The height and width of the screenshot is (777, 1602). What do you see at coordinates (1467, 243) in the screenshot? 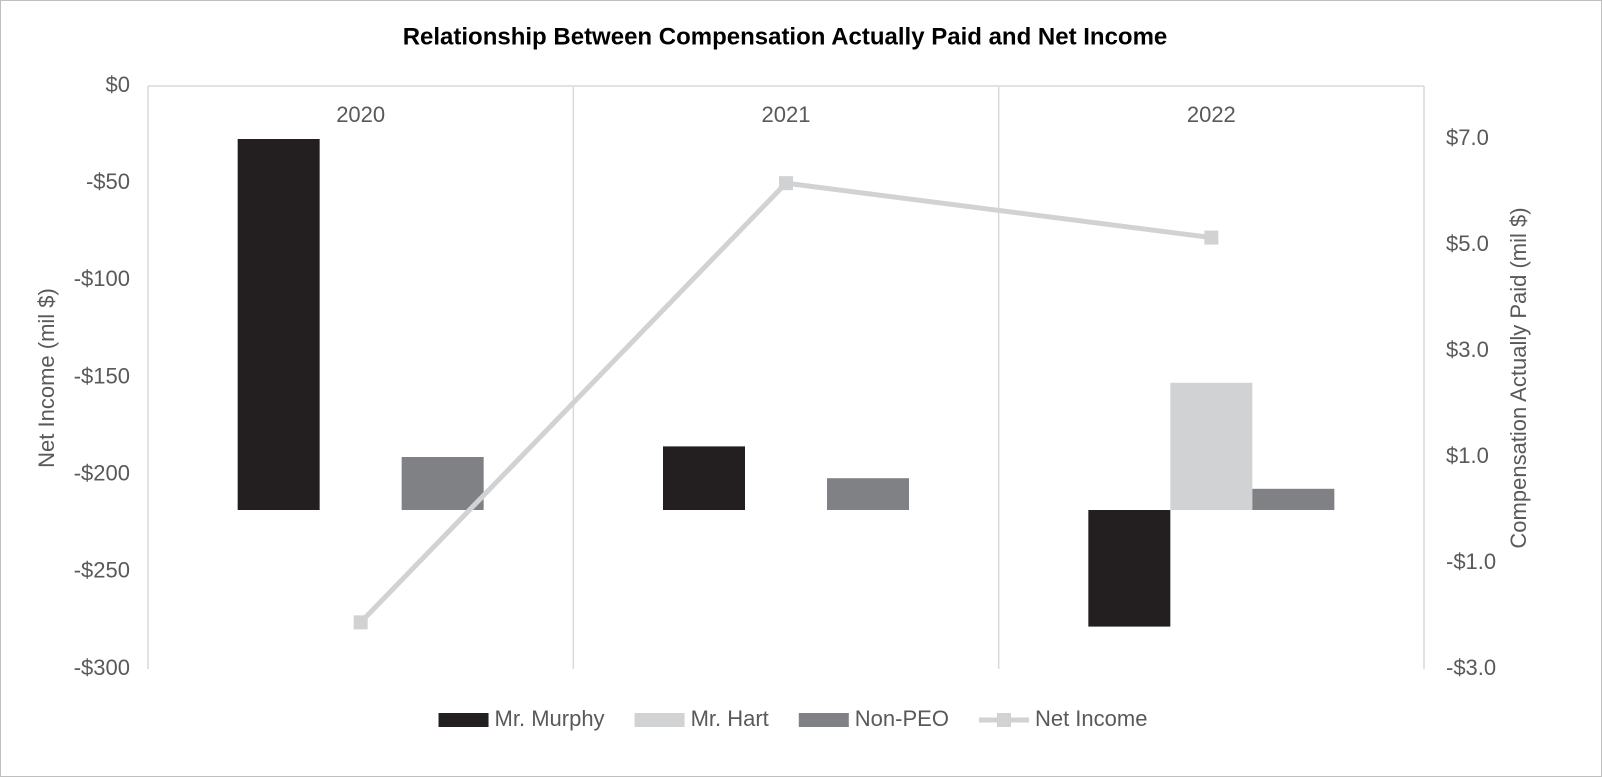
I see `y2-tick-label: $5.0` at bounding box center [1467, 243].